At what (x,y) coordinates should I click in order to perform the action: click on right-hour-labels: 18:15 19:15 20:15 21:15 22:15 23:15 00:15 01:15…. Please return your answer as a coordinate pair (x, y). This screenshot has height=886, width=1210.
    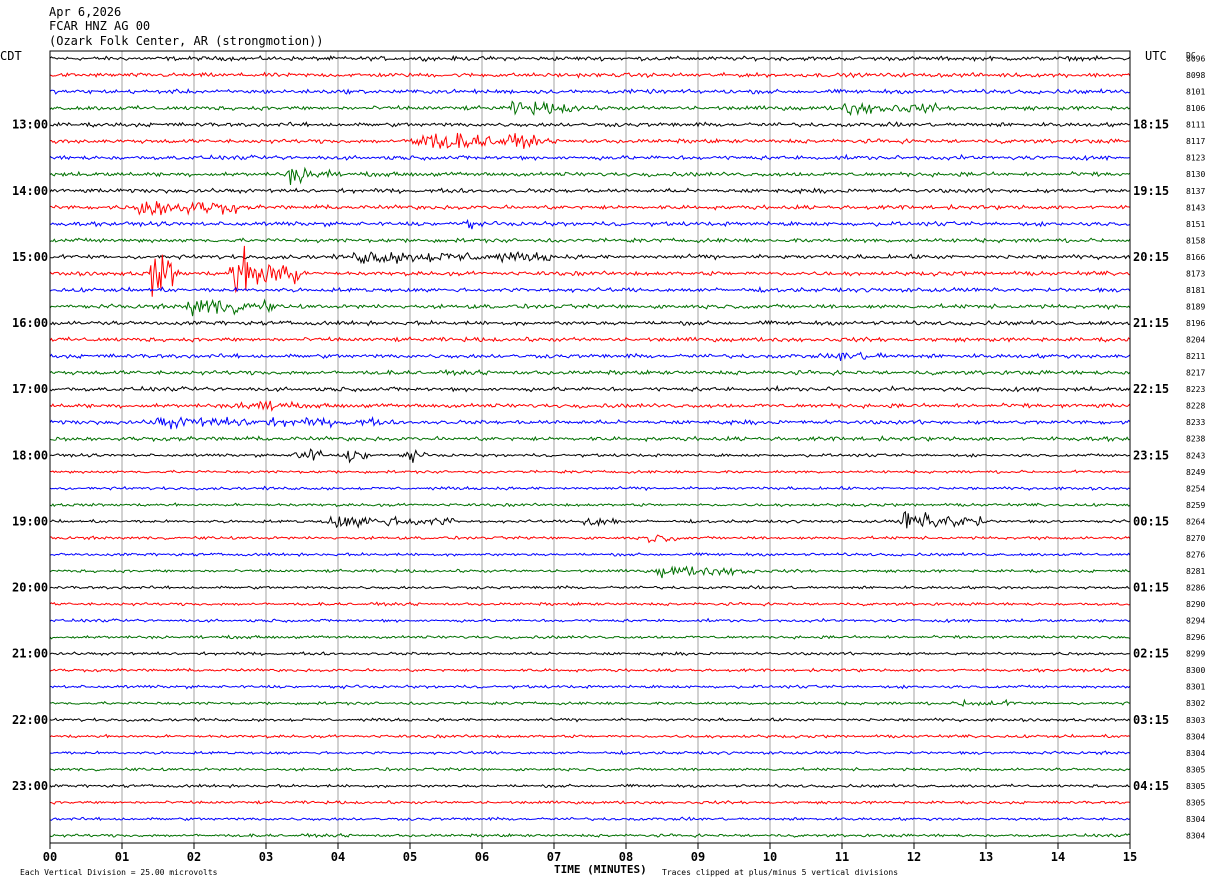
    Looking at the image, I should click on (1151, 455).